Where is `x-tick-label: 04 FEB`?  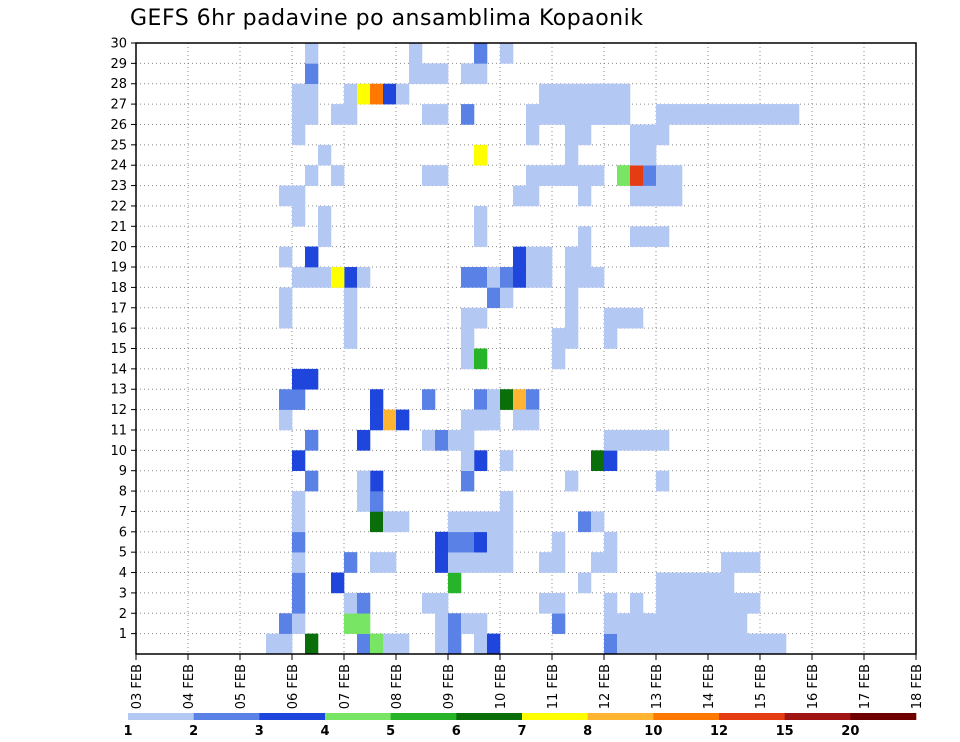
x-tick-label: 04 FEB is located at coordinates (189, 686).